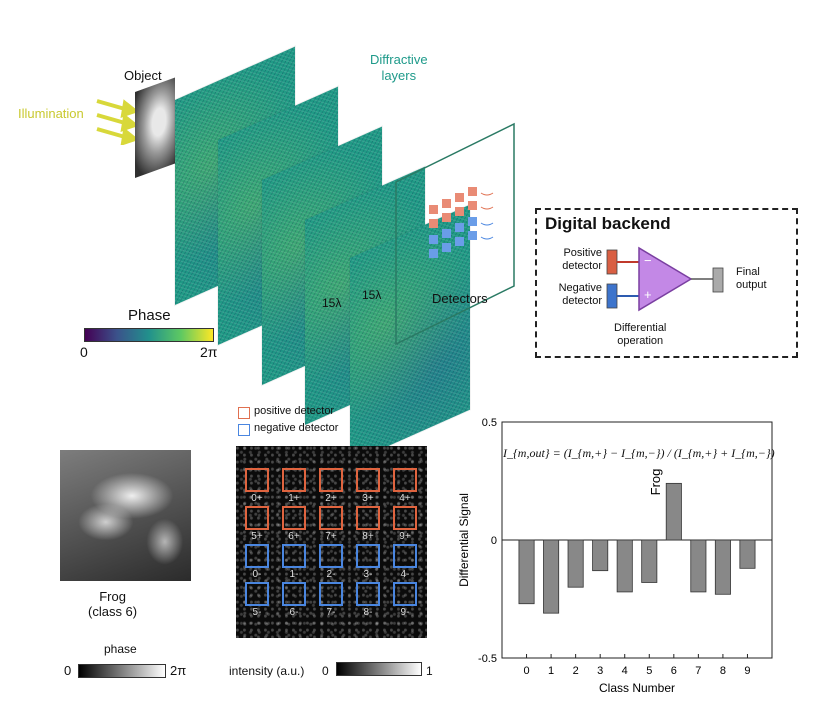 This screenshot has height=702, width=820. Describe the element at coordinates (405, 612) in the screenshot. I see `negative-detector-label: 9-` at that location.